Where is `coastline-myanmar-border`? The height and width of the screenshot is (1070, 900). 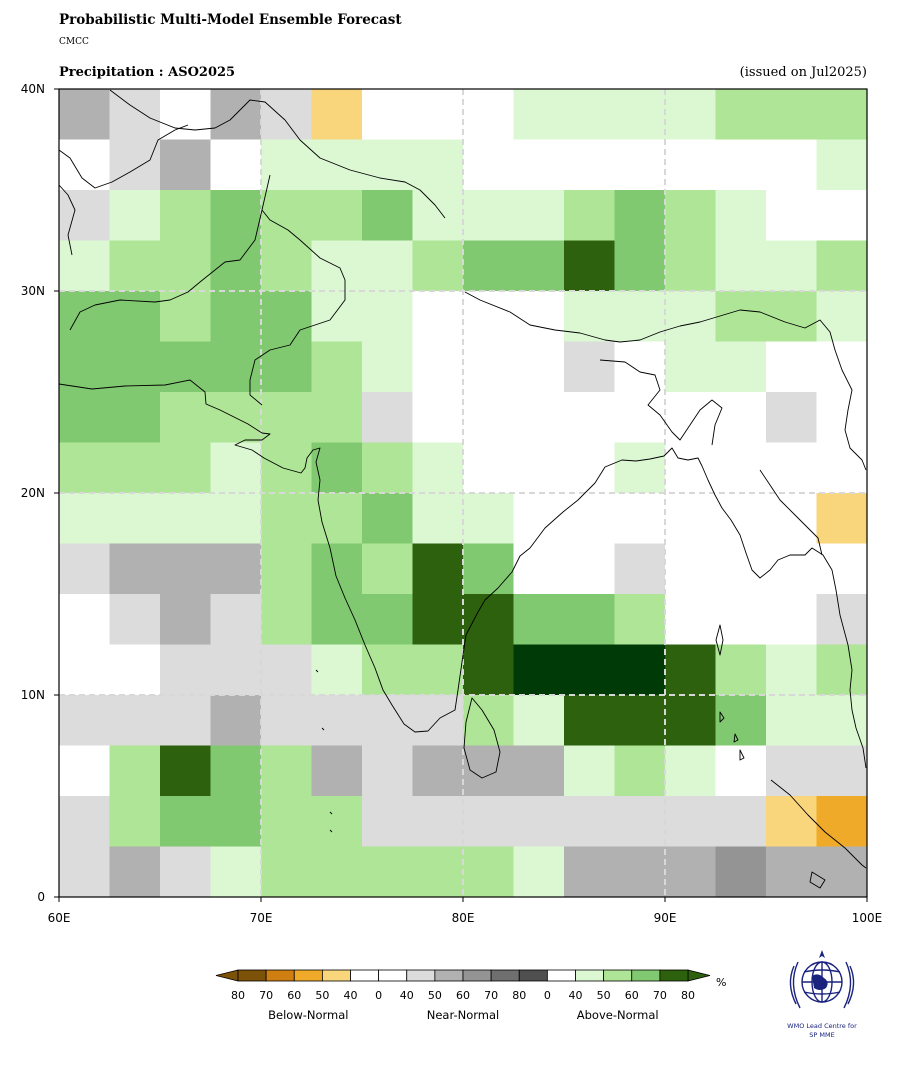
coastline-myanmar-border is located at coordinates (850, 410).